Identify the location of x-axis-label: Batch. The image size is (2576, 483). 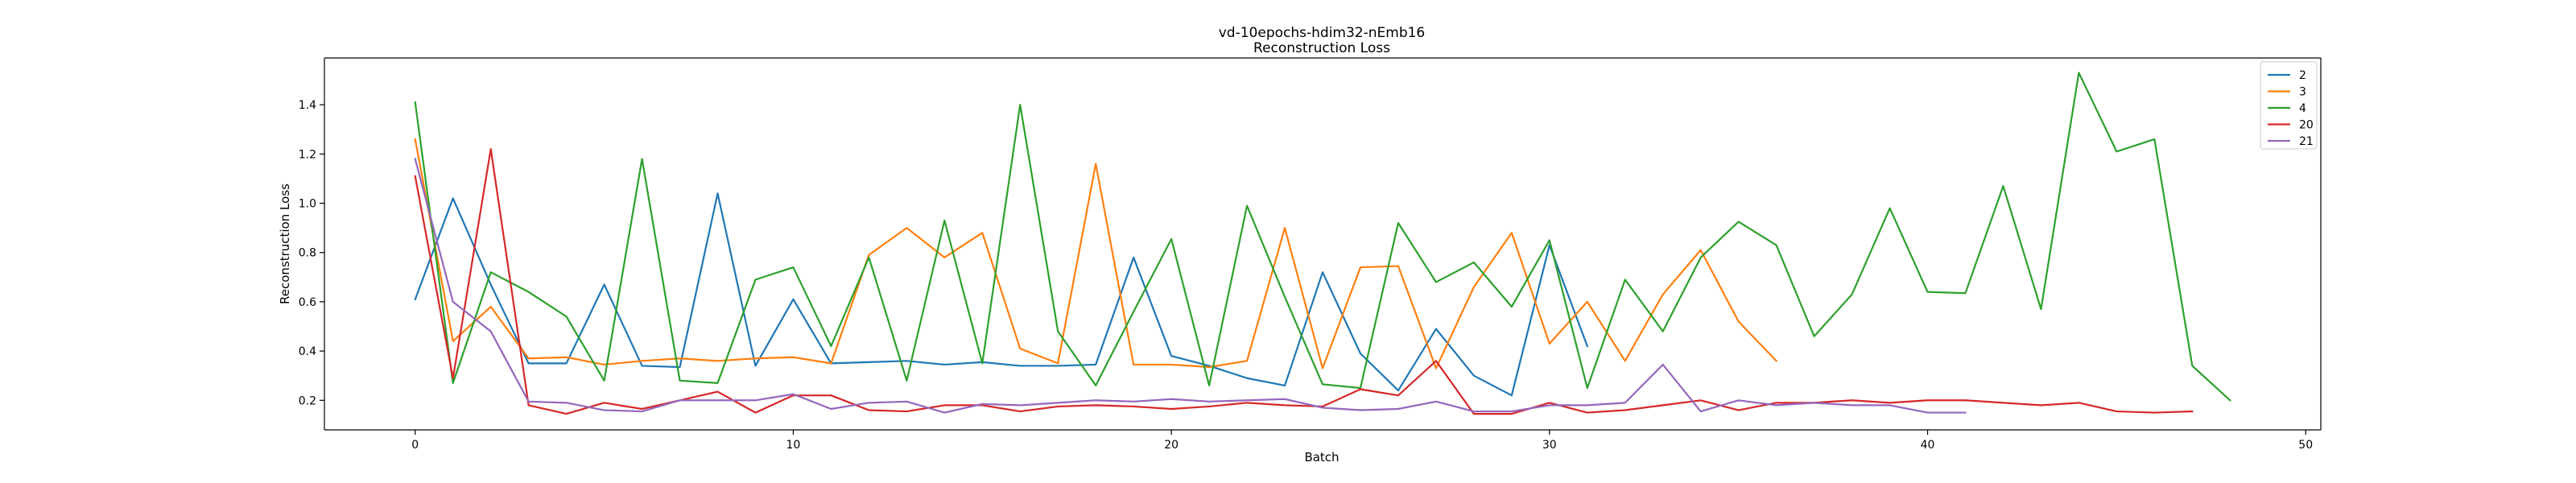
(1321, 457).